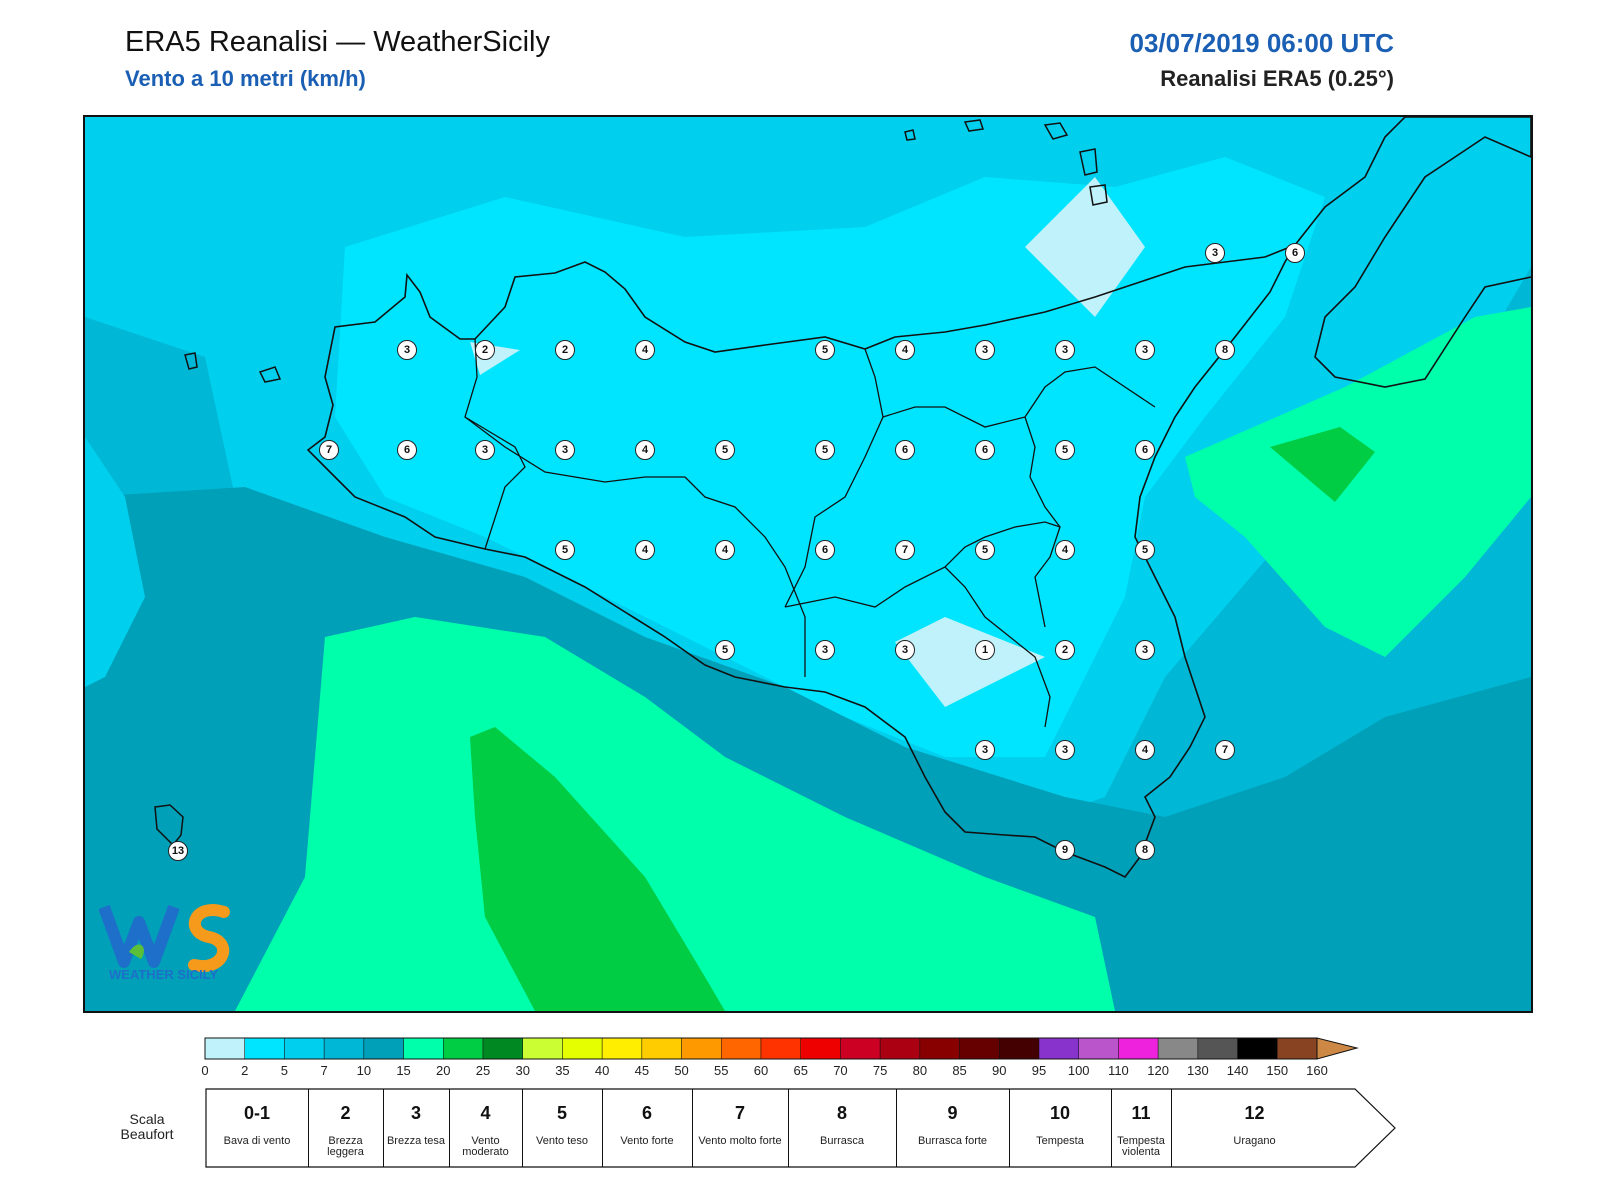 The width and height of the screenshot is (1600, 1200). I want to click on beaufort-level: 10 Tempesta, so click(1060, 1128).